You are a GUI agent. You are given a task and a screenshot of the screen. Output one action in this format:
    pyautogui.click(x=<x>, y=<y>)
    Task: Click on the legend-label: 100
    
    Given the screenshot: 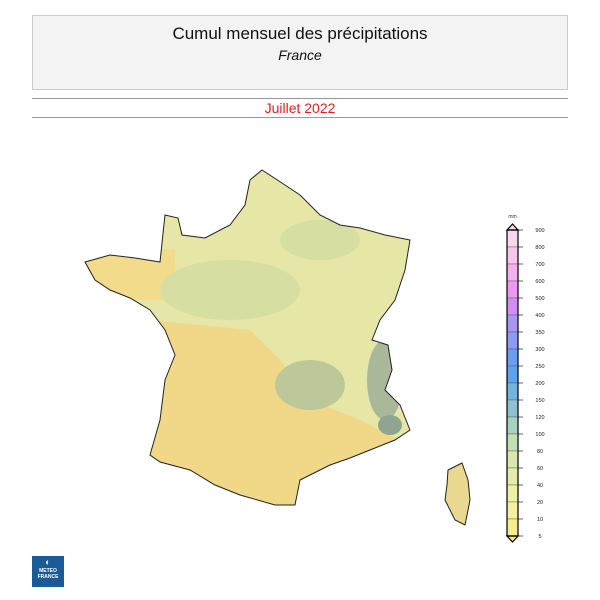 What is the action you would take?
    pyautogui.click(x=539, y=435)
    